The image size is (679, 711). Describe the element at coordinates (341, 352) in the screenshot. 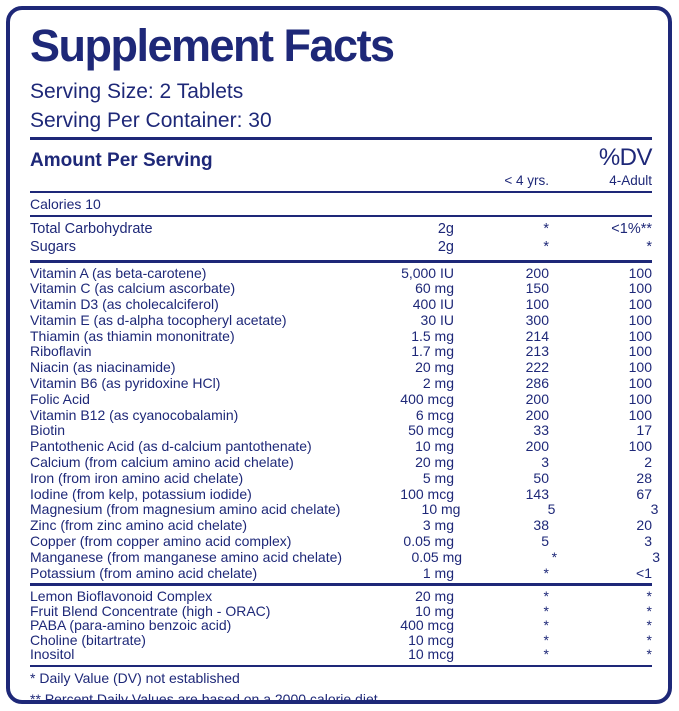

I see `table-row: Riboflavin 1.7 mg 213 100` at that location.